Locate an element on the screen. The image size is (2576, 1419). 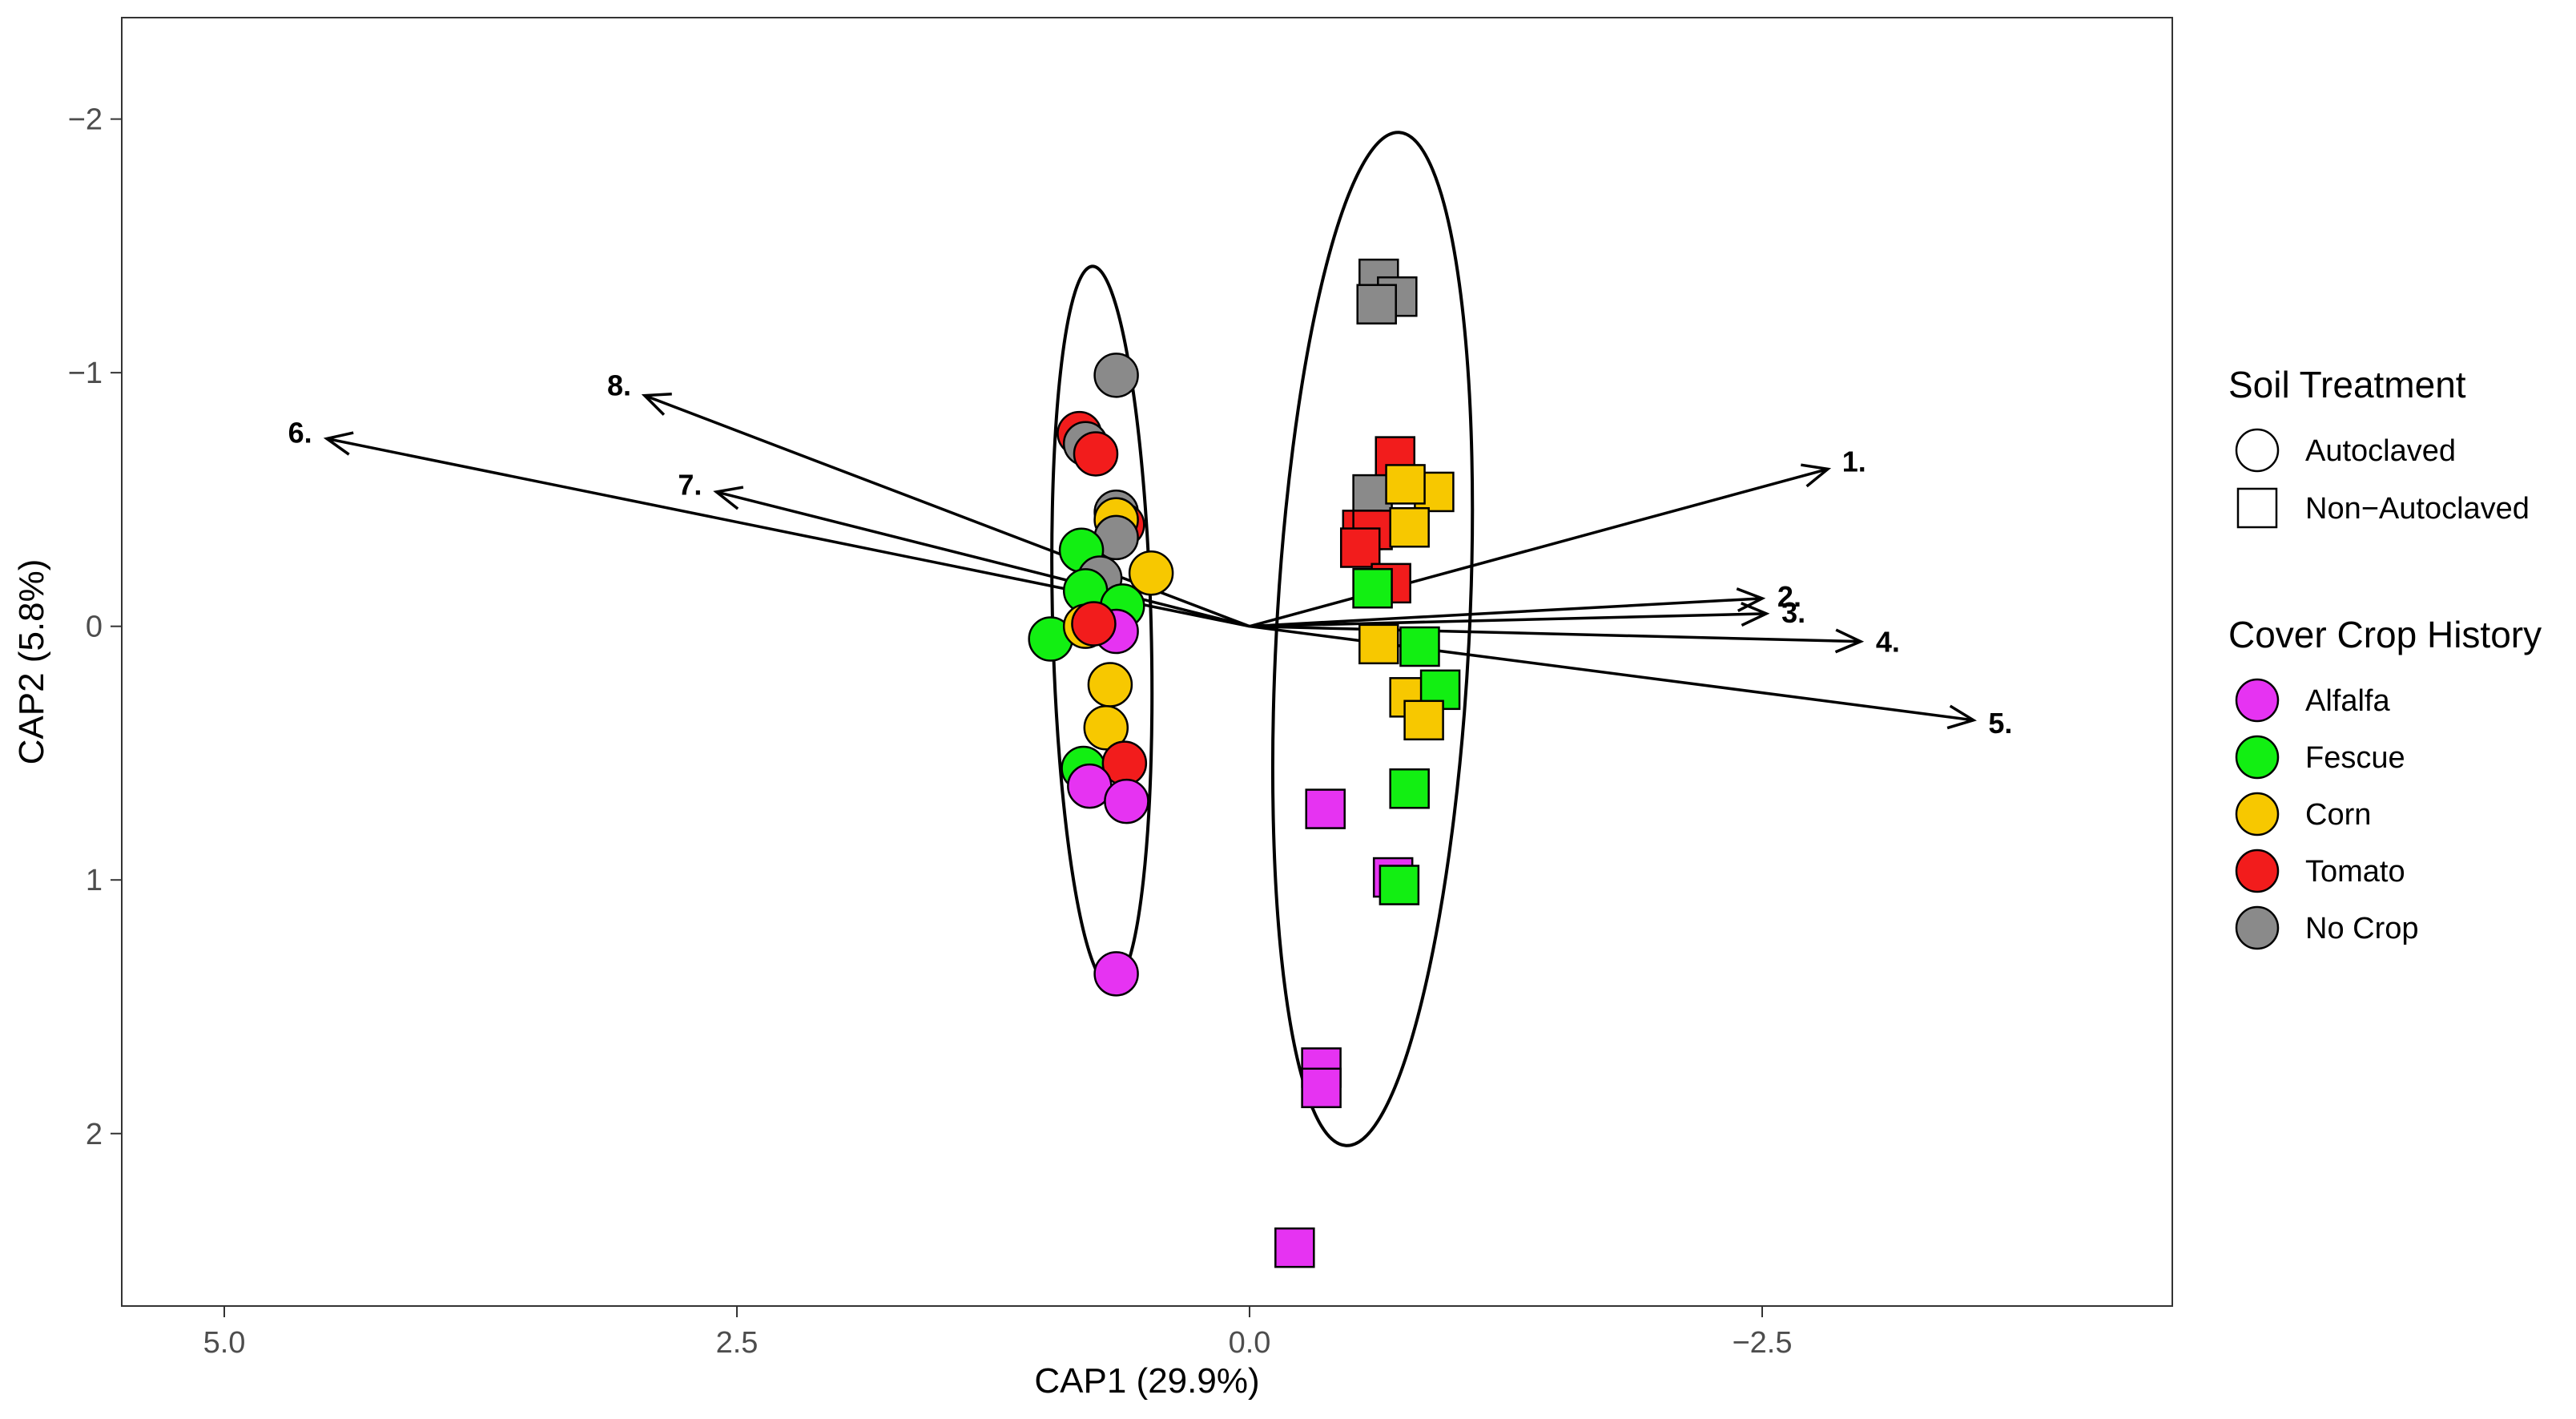
y-tick-label: 1 is located at coordinates (94, 880).